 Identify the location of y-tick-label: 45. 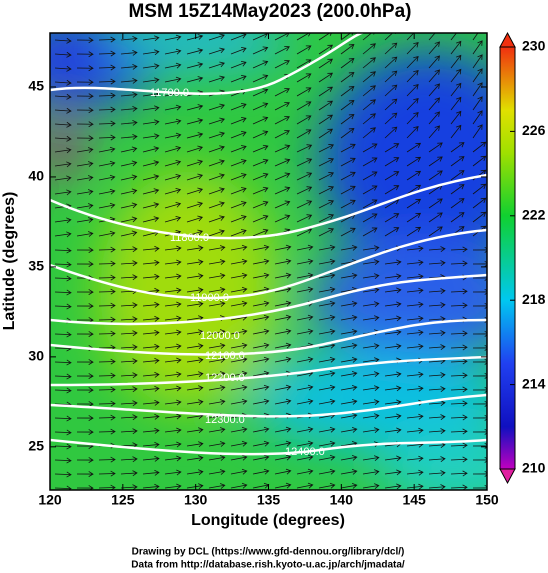
(36, 86).